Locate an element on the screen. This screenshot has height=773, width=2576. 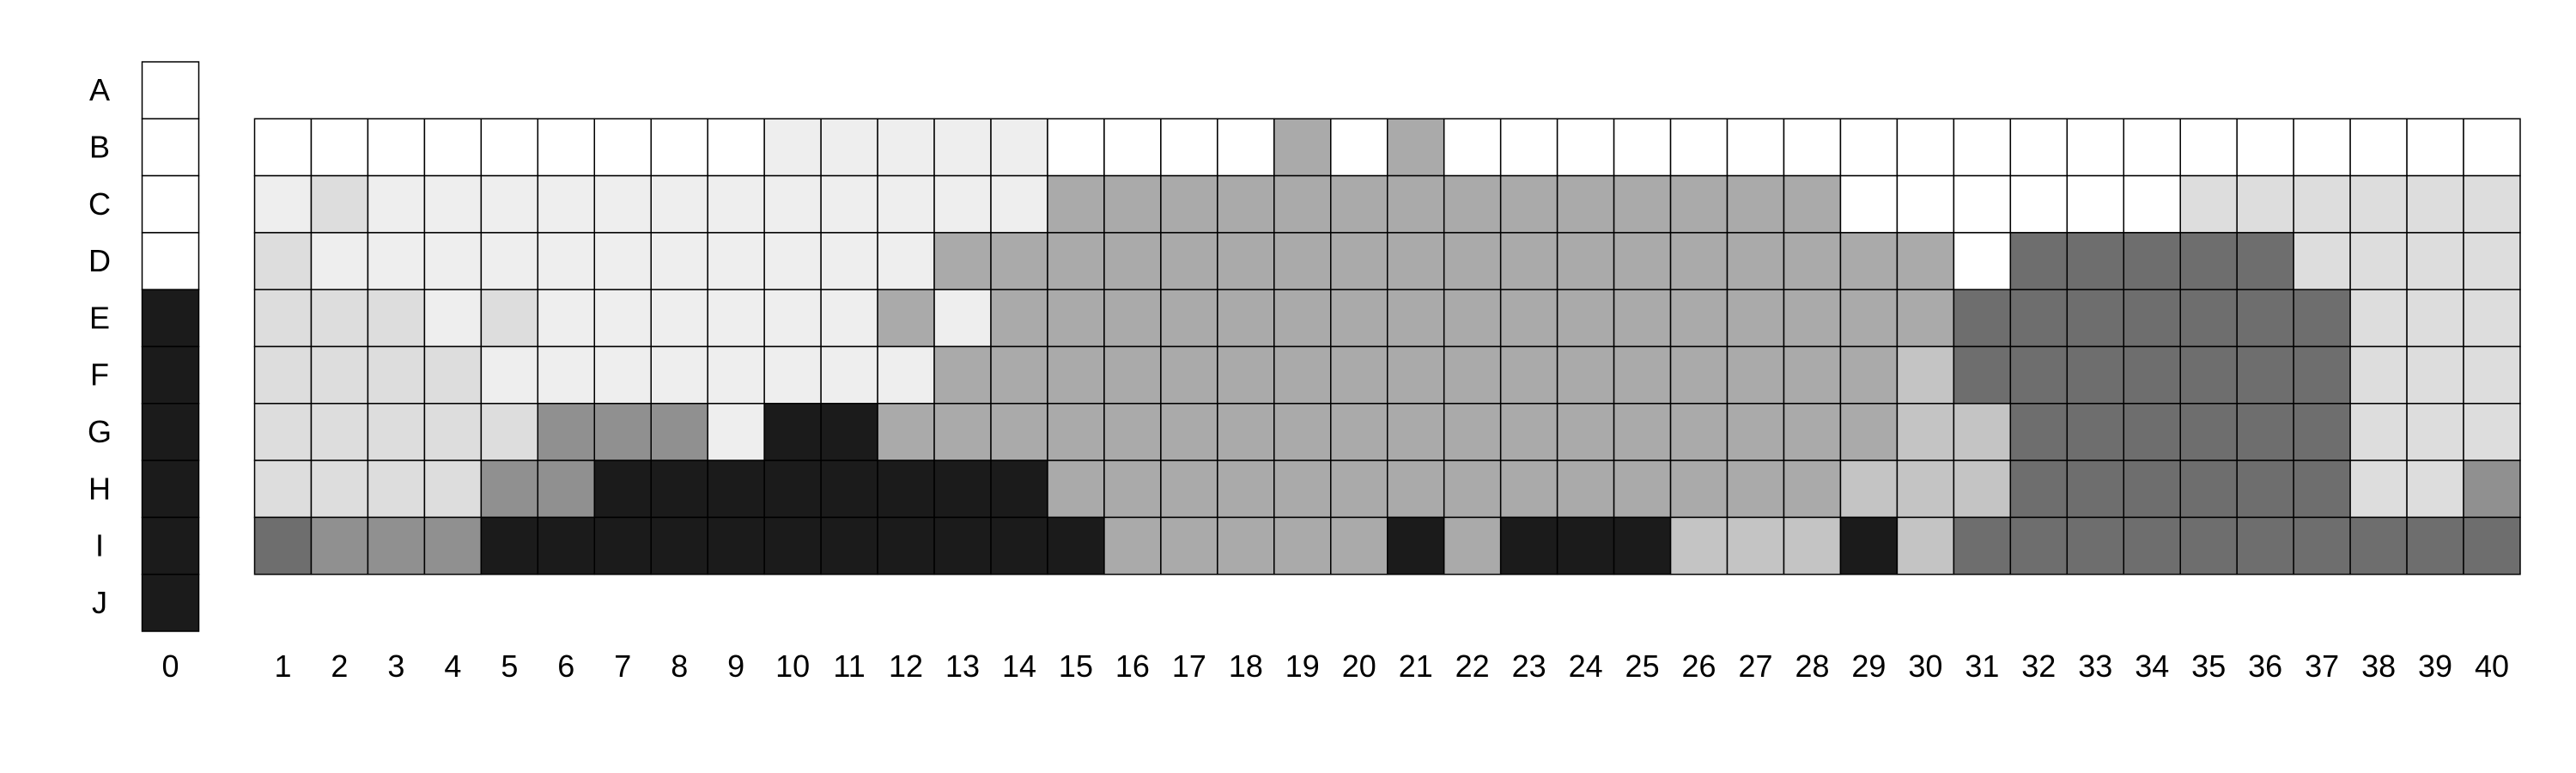
column-0-strip is located at coordinates (170, 346).